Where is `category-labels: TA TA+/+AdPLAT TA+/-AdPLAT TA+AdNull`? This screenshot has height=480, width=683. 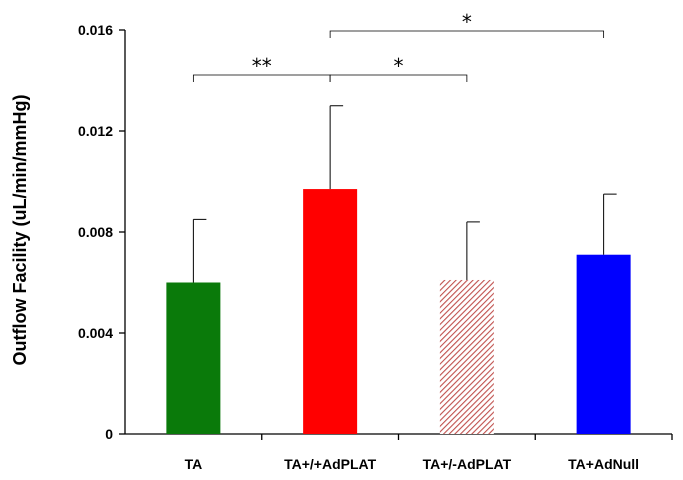 category-labels: TA TA+/+AdPLAT TA+/-AdPLAT TA+AdNull is located at coordinates (412, 464).